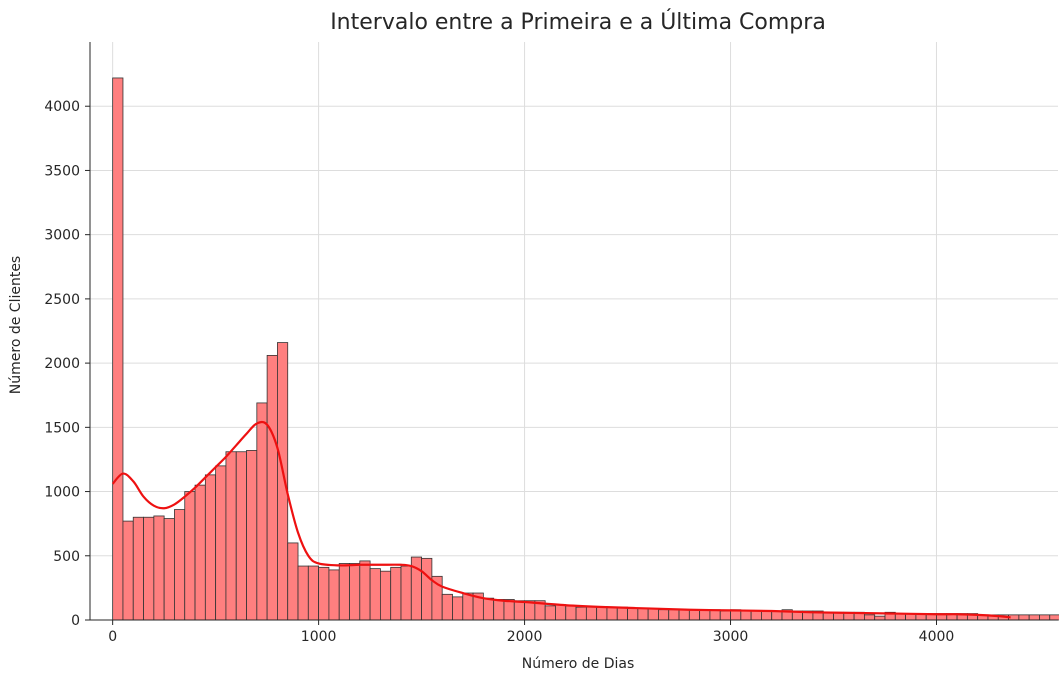 This screenshot has width=1059, height=677. Describe the element at coordinates (578, 664) in the screenshot. I see `x-axis-label: Número de Dias` at that location.